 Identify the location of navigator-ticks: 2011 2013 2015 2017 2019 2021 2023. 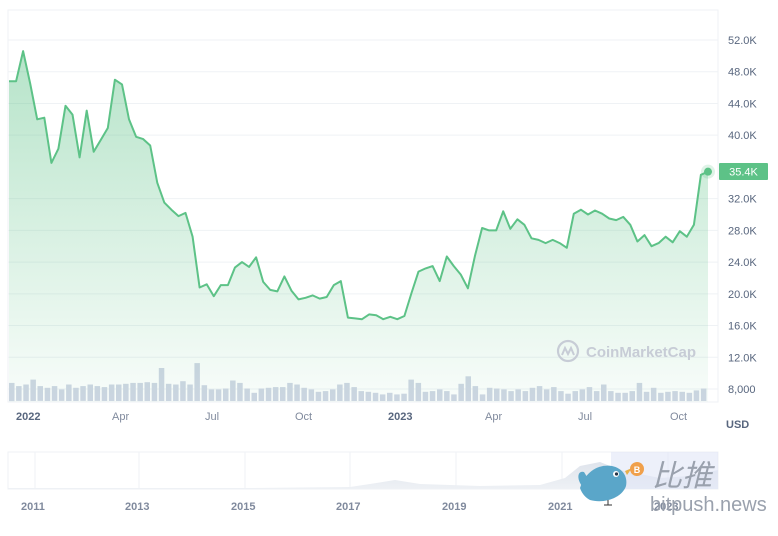
(349, 507).